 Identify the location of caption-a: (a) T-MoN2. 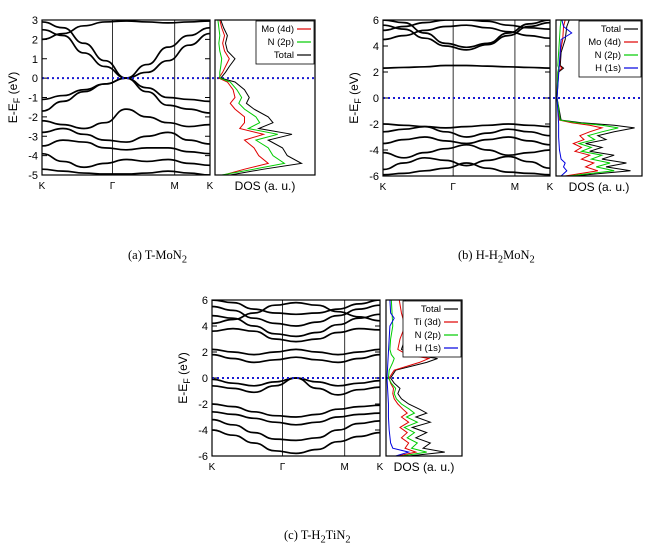
(158, 257).